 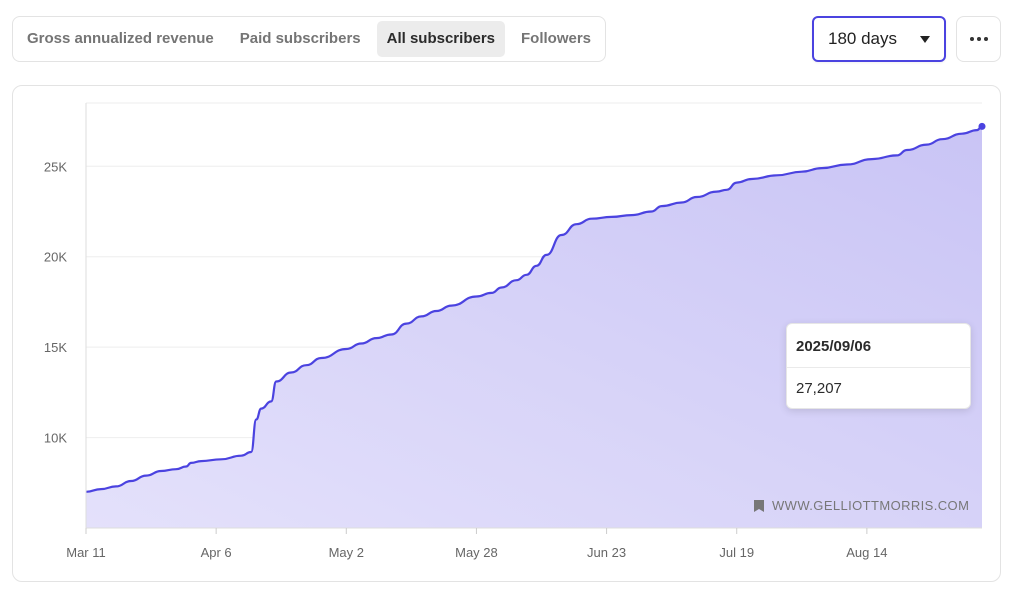 What do you see at coordinates (736, 552) in the screenshot?
I see `x-tick-label: Jul 19` at bounding box center [736, 552].